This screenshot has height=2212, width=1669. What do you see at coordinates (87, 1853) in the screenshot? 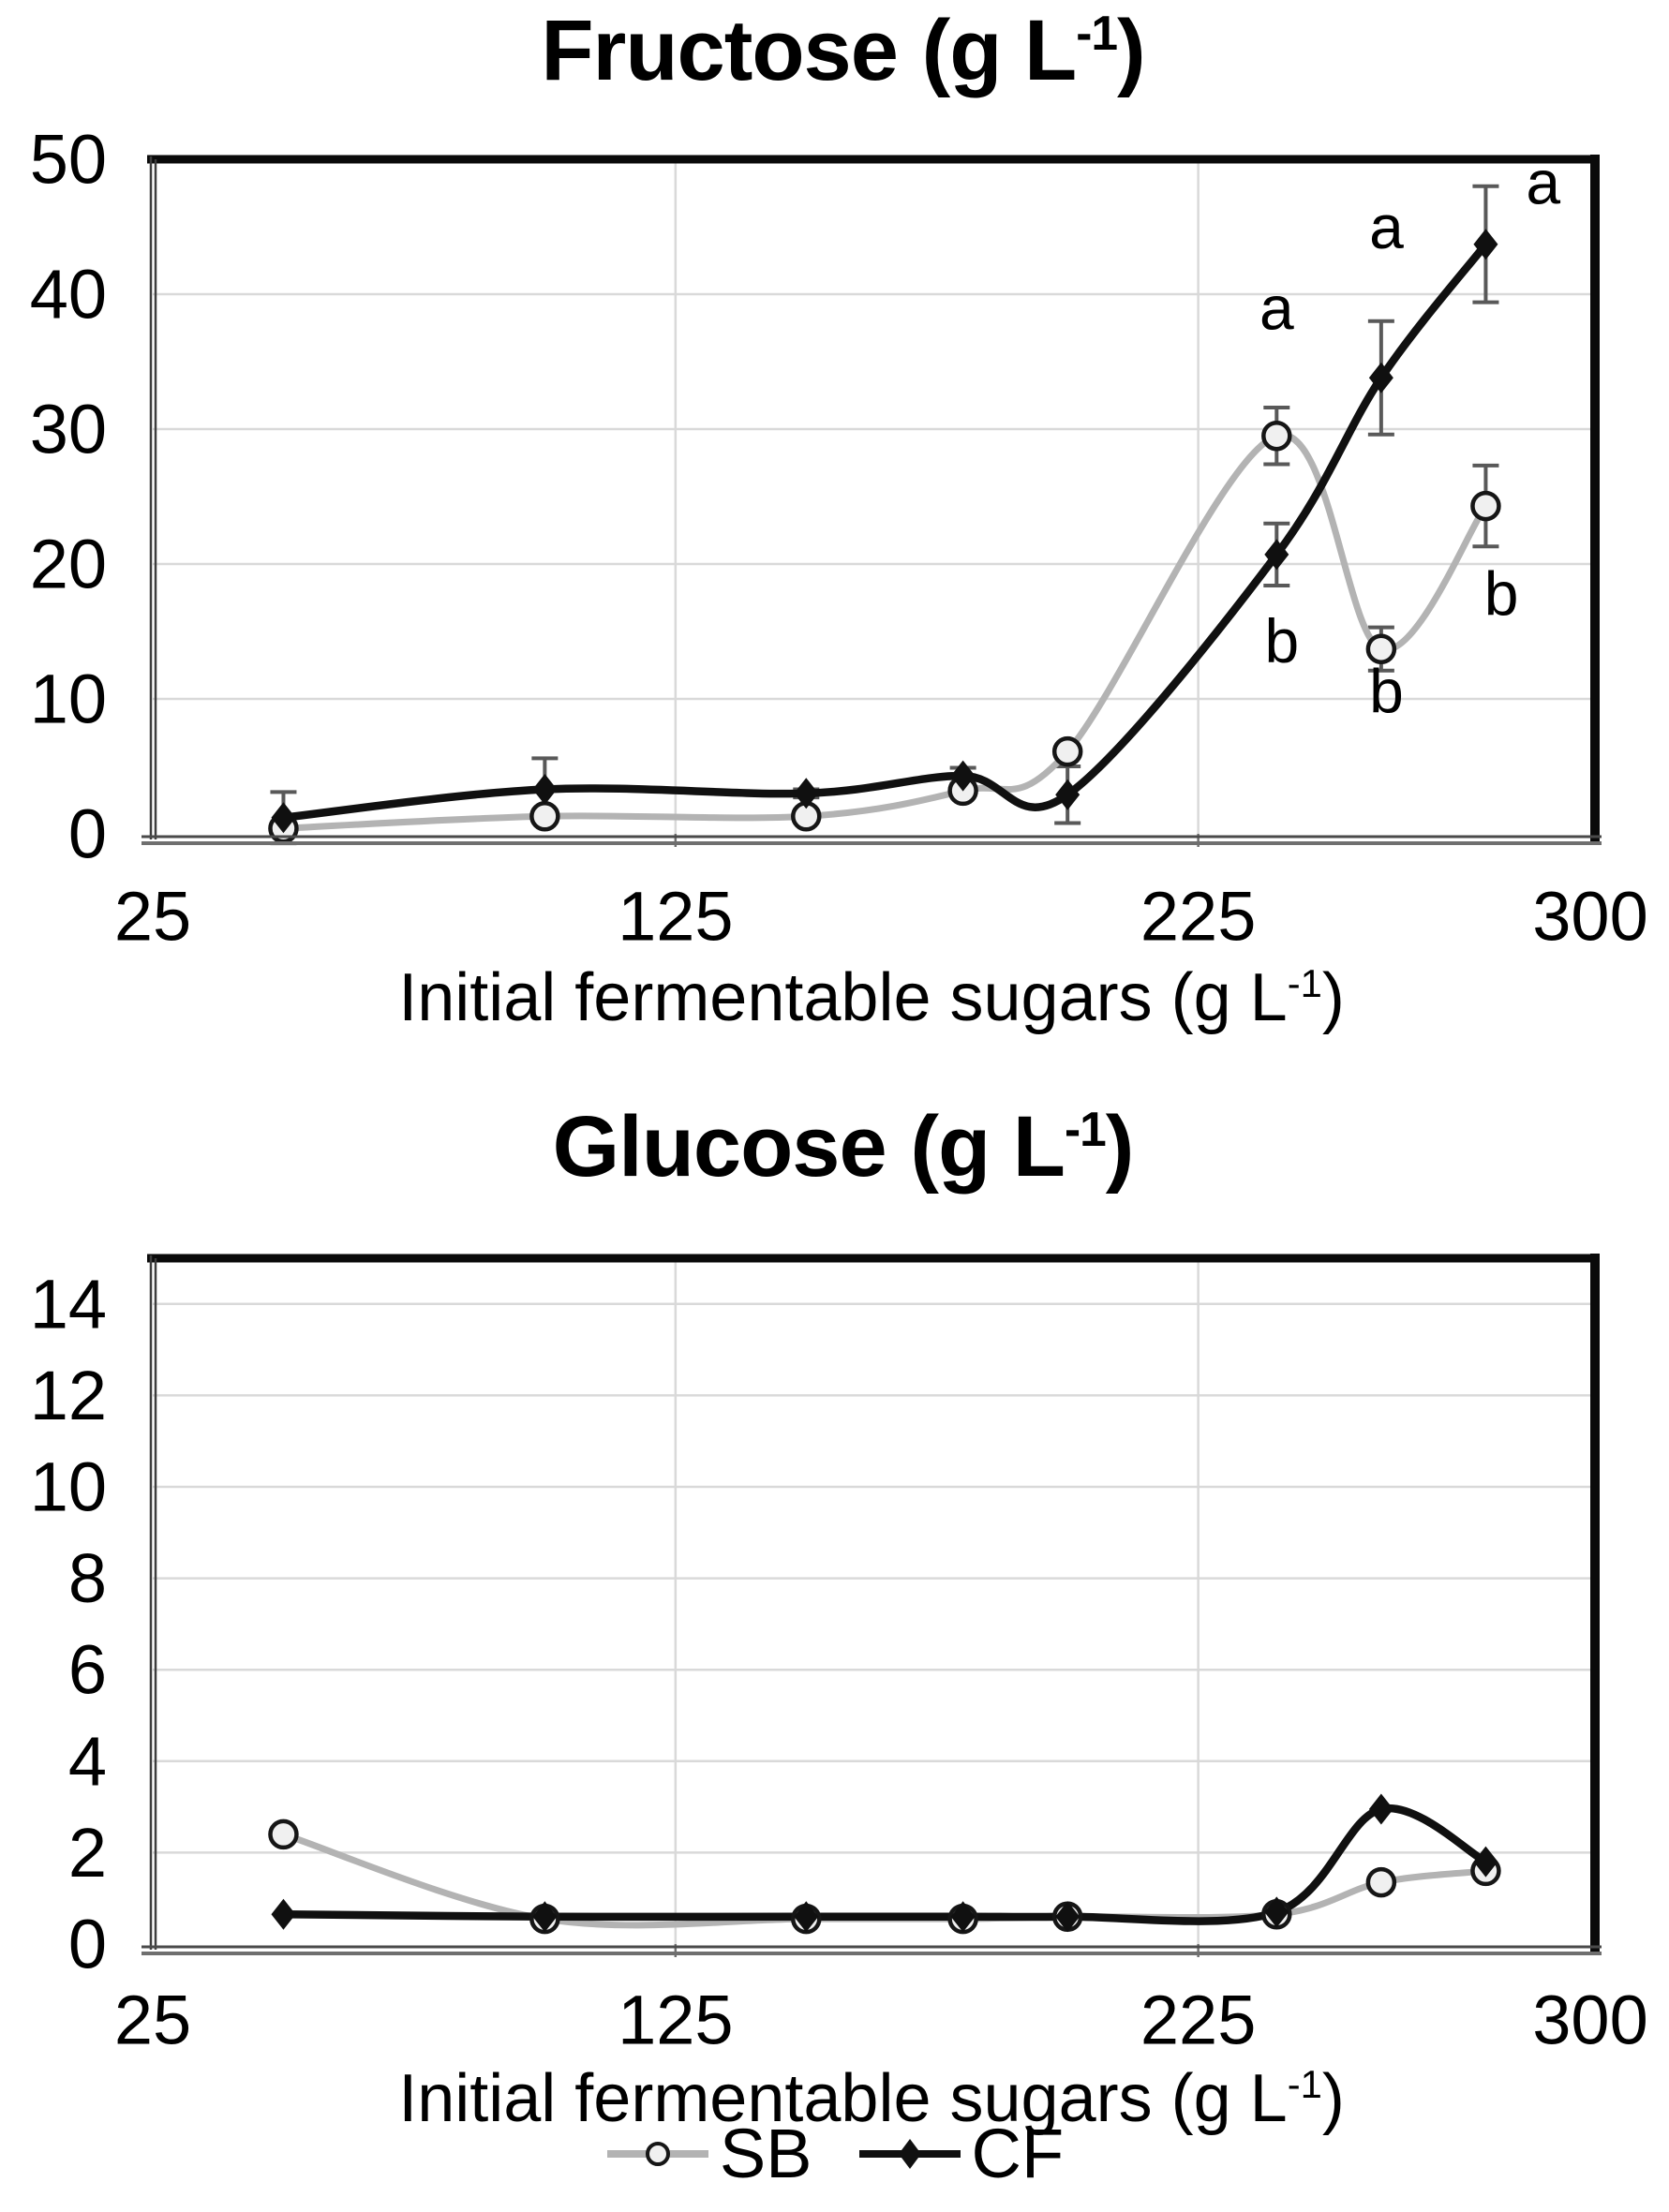
I see `y-tick-label: 2` at bounding box center [87, 1853].